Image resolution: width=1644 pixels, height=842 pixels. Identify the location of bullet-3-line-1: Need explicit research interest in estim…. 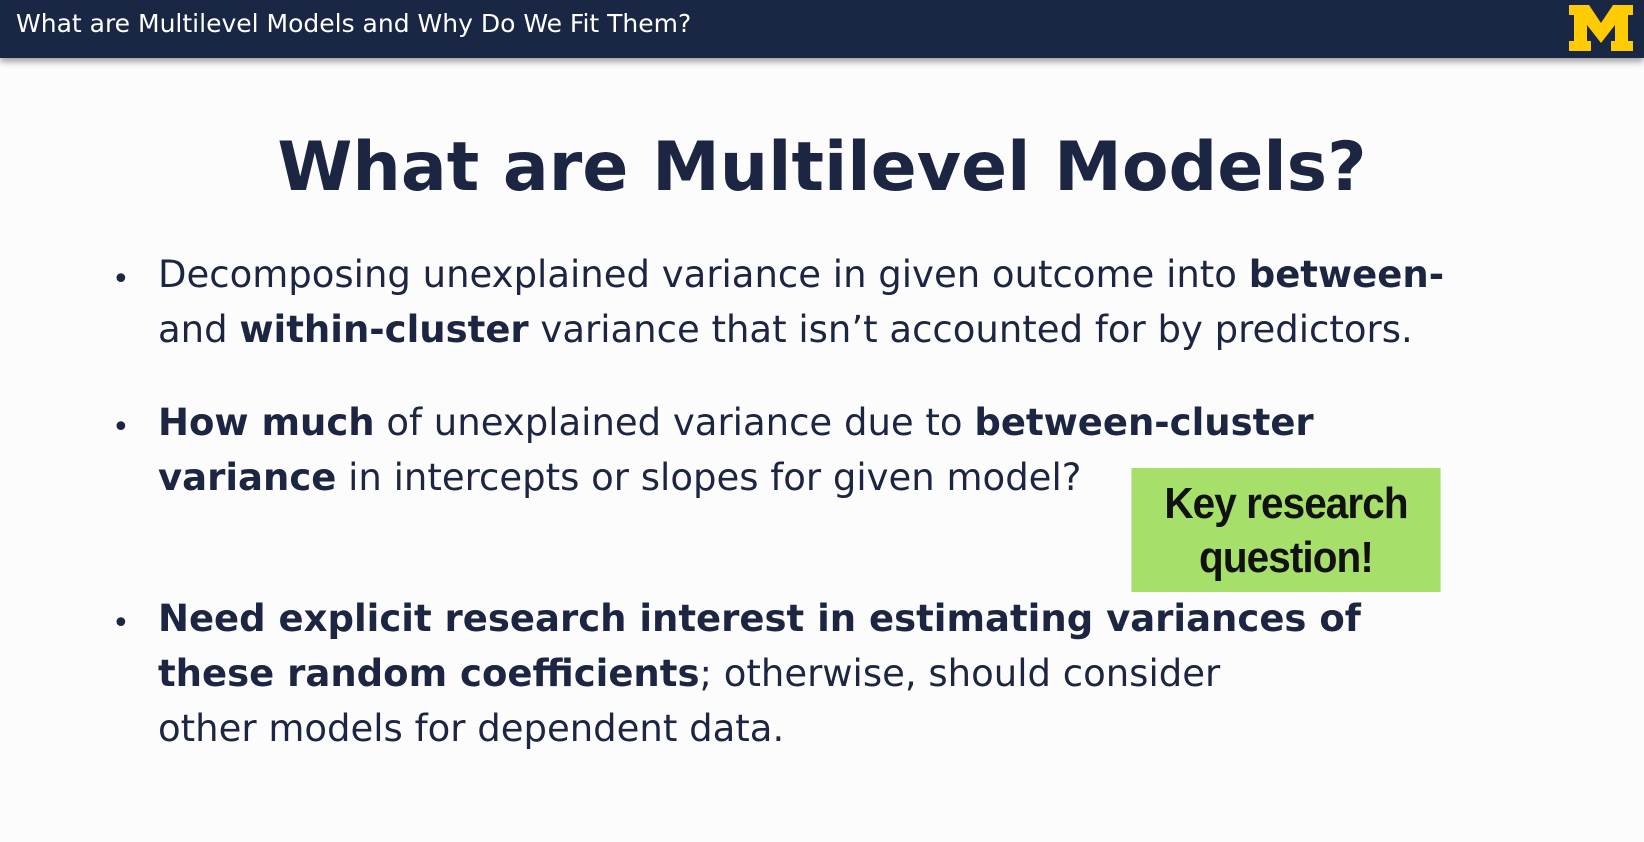
(759, 618).